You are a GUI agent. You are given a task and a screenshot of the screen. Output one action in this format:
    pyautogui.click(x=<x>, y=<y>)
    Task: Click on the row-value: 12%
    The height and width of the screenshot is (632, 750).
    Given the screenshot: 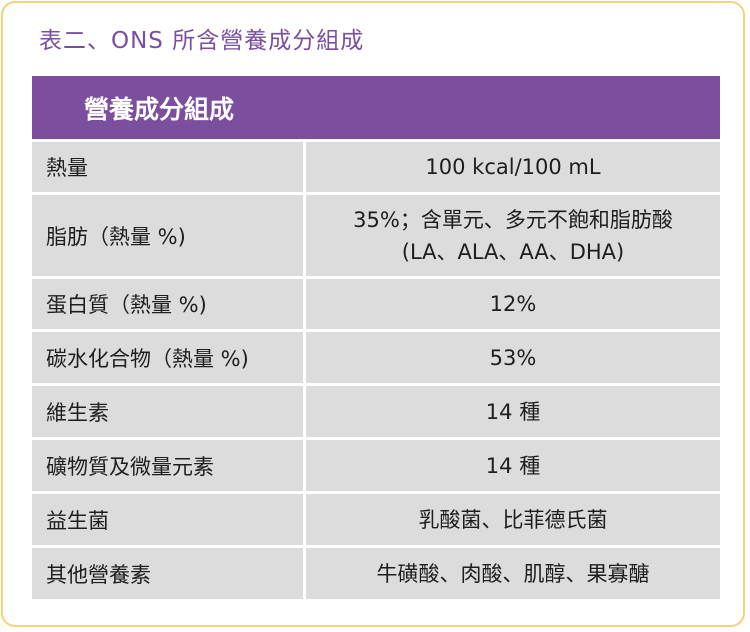 What is the action you would take?
    pyautogui.click(x=513, y=304)
    